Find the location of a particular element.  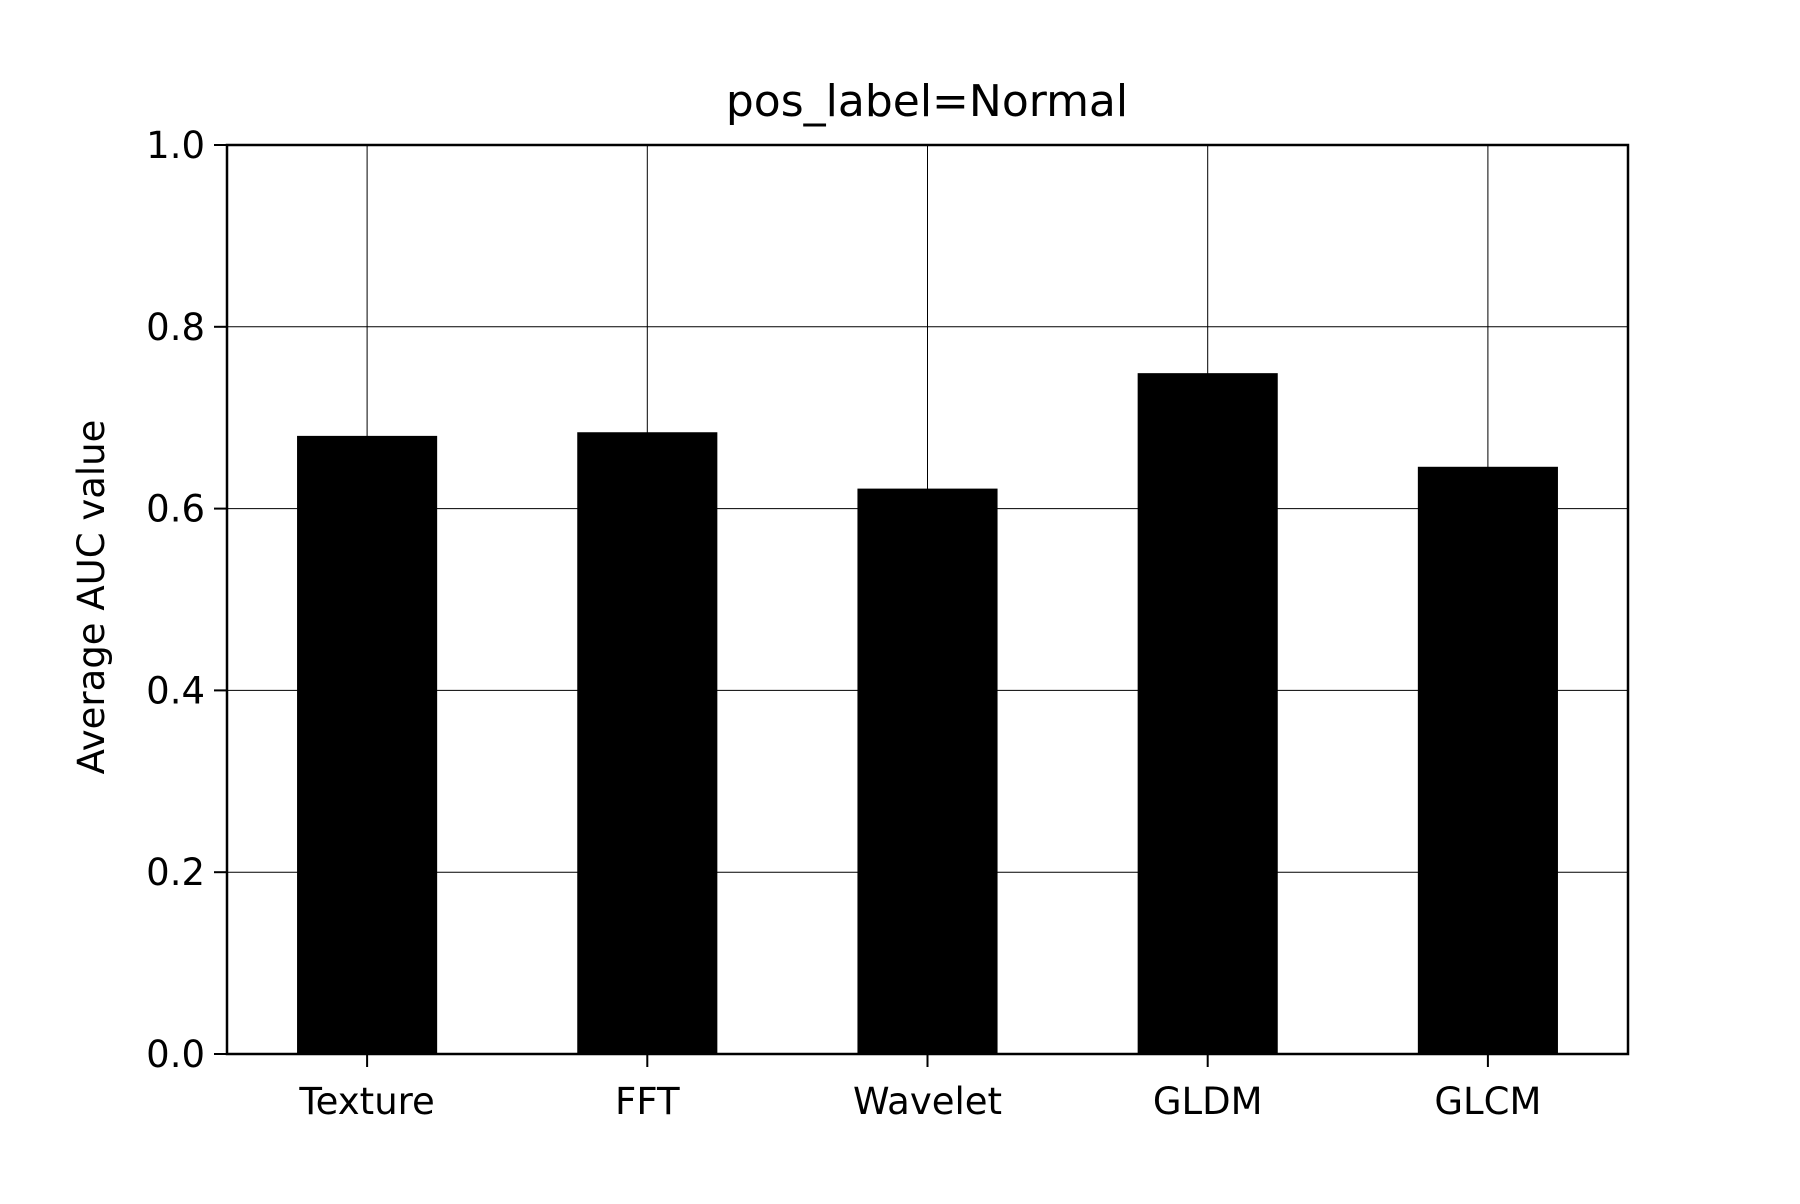

y-tick-label: 0.2 is located at coordinates (175, 872).